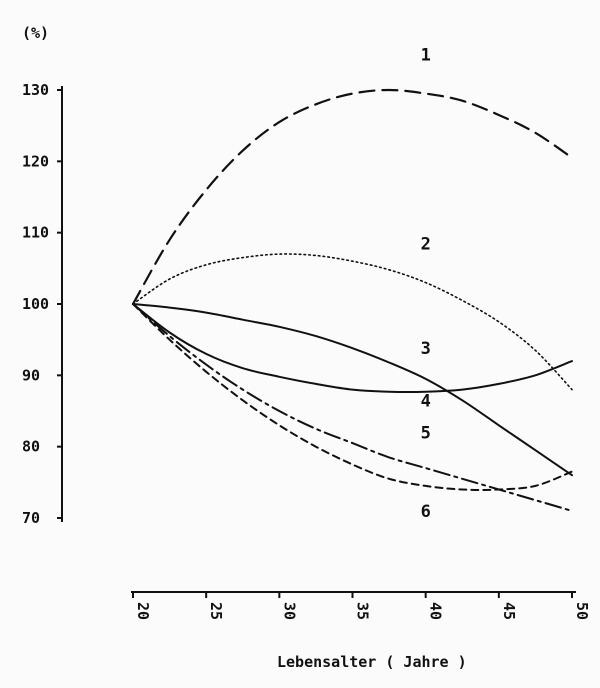 The height and width of the screenshot is (688, 600). Describe the element at coordinates (426, 349) in the screenshot. I see `curve-label-3: 3` at that location.